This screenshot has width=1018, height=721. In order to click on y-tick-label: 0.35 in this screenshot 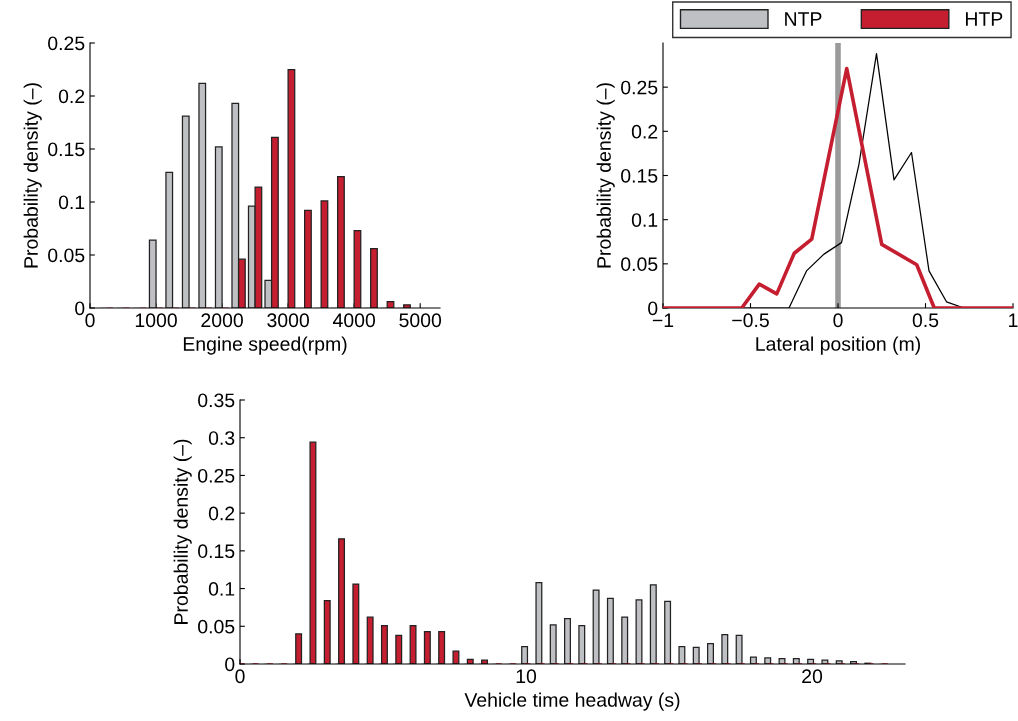, I will do `click(216, 400)`.